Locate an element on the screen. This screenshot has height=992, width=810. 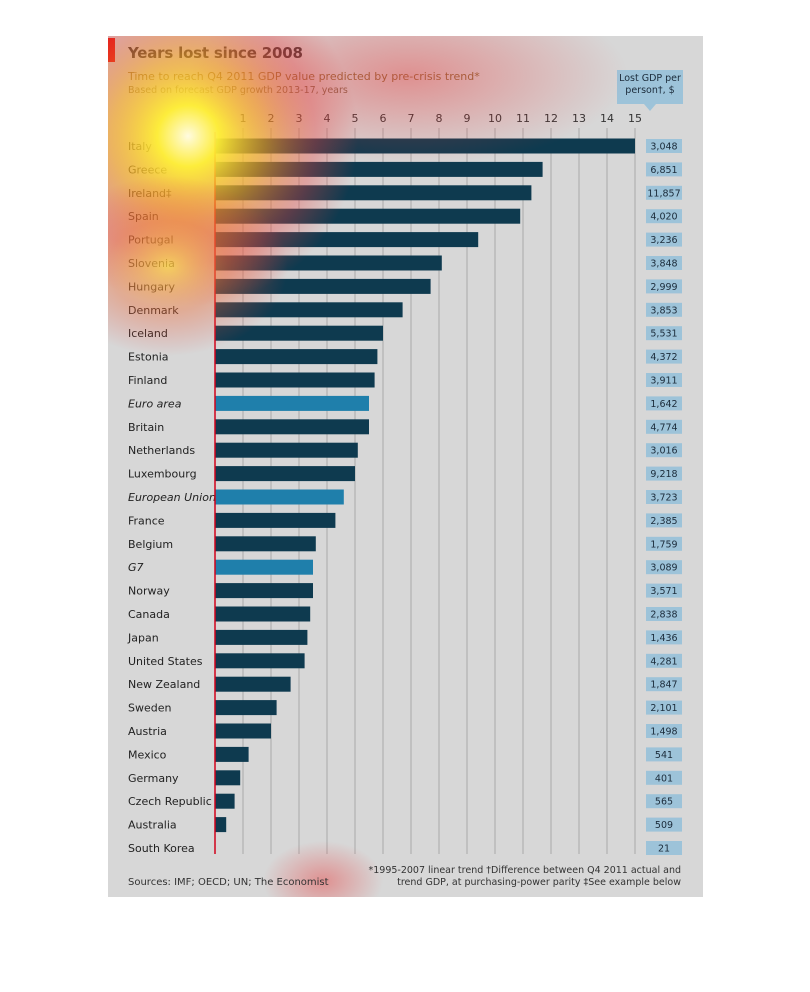
lost-gdp-value: 1,759 is located at coordinates (663, 544).